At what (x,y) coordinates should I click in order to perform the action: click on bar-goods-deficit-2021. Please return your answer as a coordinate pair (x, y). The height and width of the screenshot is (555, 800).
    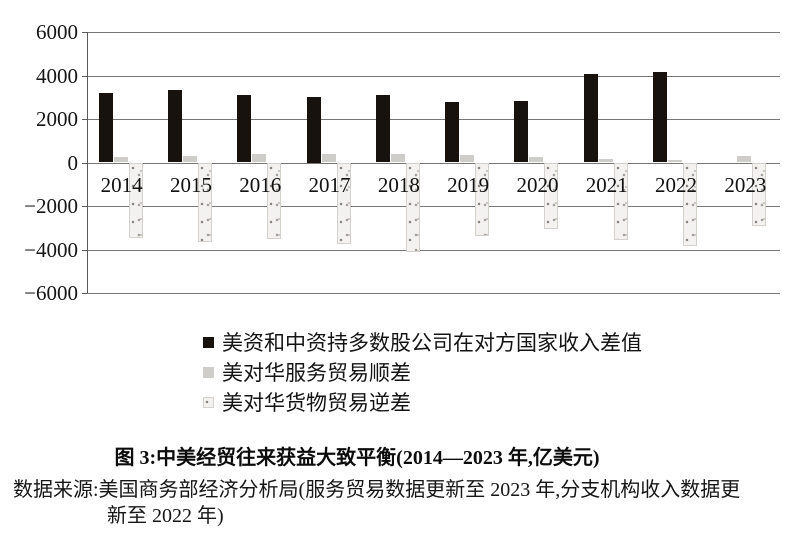
    Looking at the image, I should click on (620, 201).